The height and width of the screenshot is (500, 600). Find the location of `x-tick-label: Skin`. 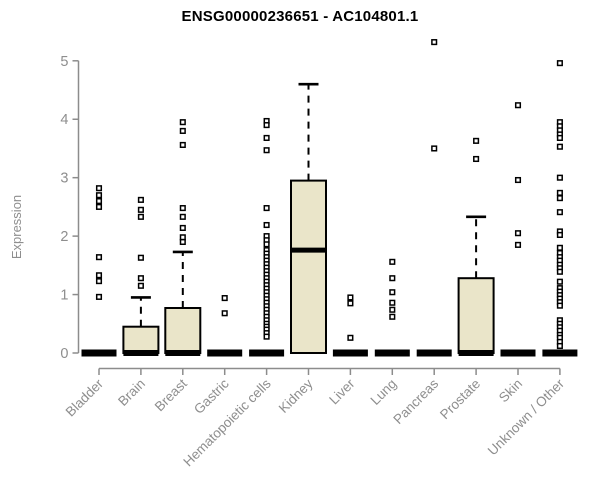

x-tick-label: Skin is located at coordinates (510, 390).